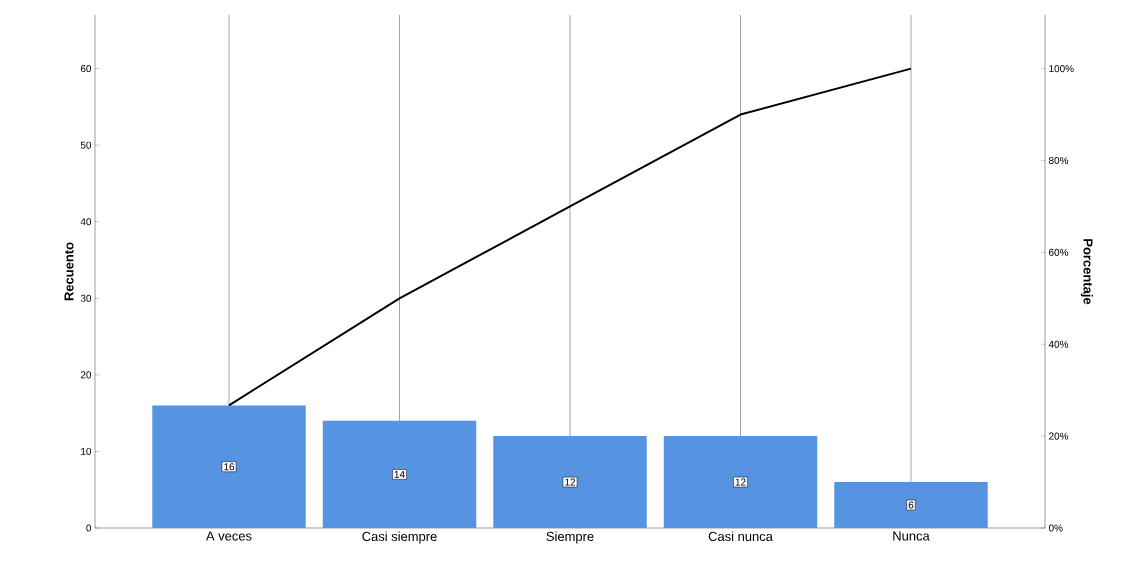 The height and width of the screenshot is (574, 1142). I want to click on x-tick-label: Casi siempre, so click(399, 537).